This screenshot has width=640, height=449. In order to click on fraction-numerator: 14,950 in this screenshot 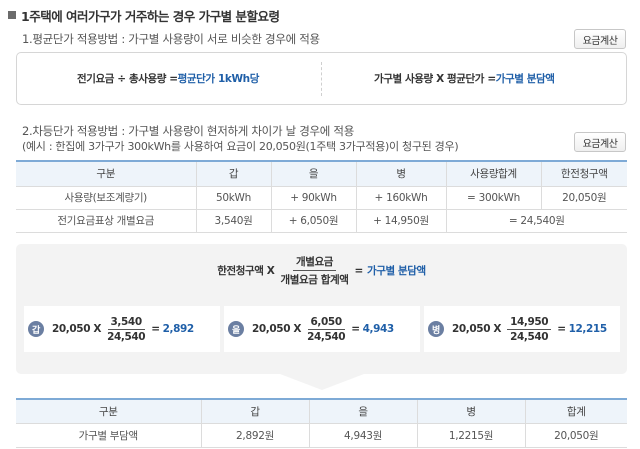, I will do `click(529, 323)`.